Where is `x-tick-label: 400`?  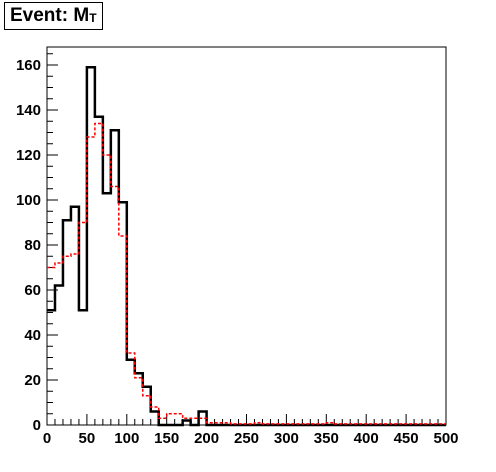
x-tick-label: 400 is located at coordinates (366, 438).